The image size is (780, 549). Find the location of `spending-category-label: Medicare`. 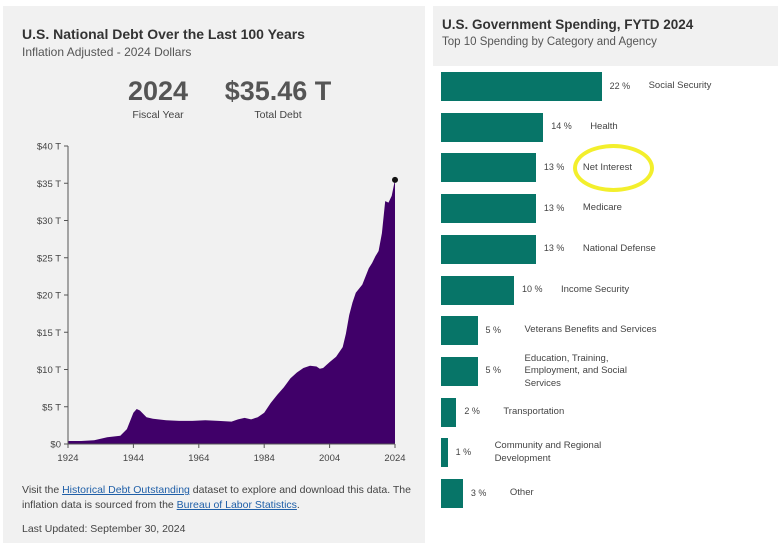

spending-category-label: Medicare is located at coordinates (602, 208).